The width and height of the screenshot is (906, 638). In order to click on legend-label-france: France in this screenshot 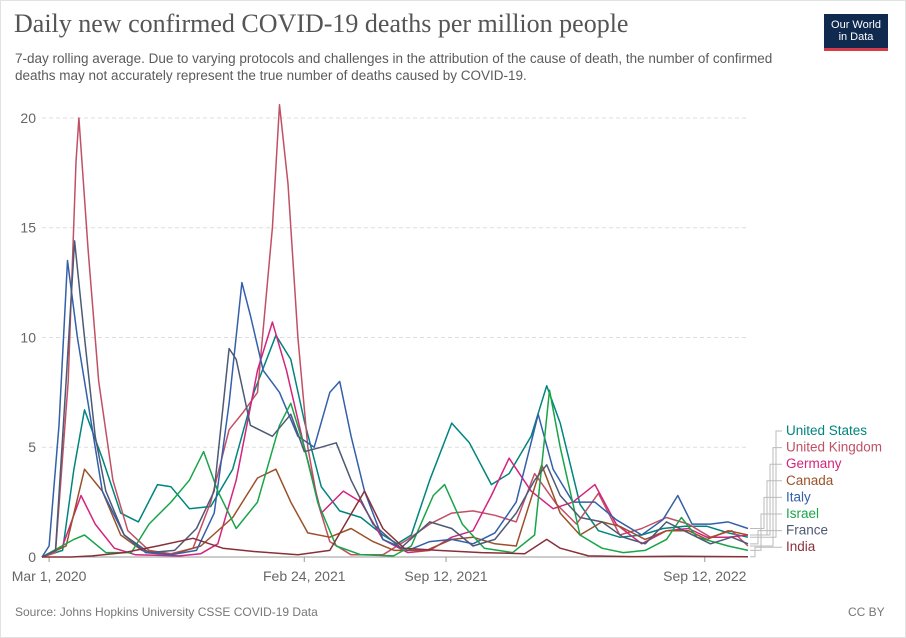, I will do `click(807, 530)`.